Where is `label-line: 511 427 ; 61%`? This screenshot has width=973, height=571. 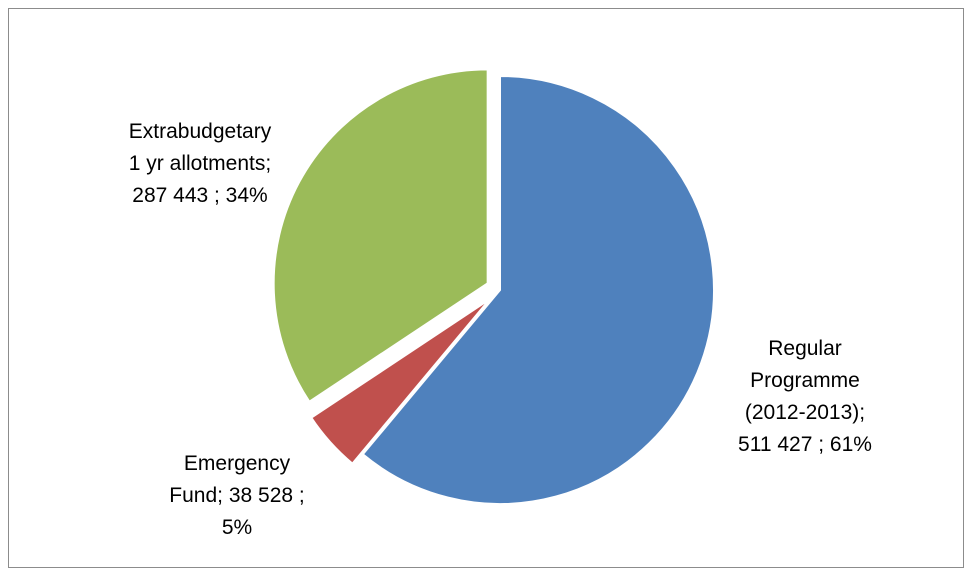 label-line: 511 427 ; 61% is located at coordinates (805, 444).